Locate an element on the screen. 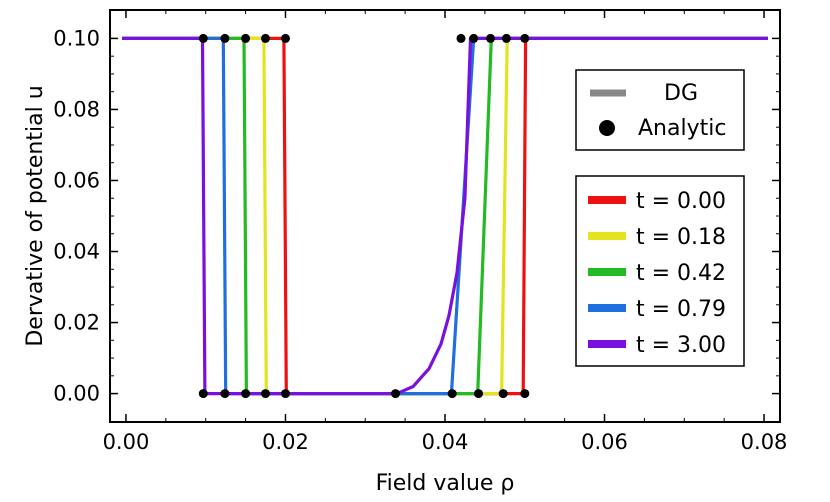  legend-time: t = 0.00 t = 0.18 t = 0.42 t = 0.79 t = 3.00 is located at coordinates (660, 271).